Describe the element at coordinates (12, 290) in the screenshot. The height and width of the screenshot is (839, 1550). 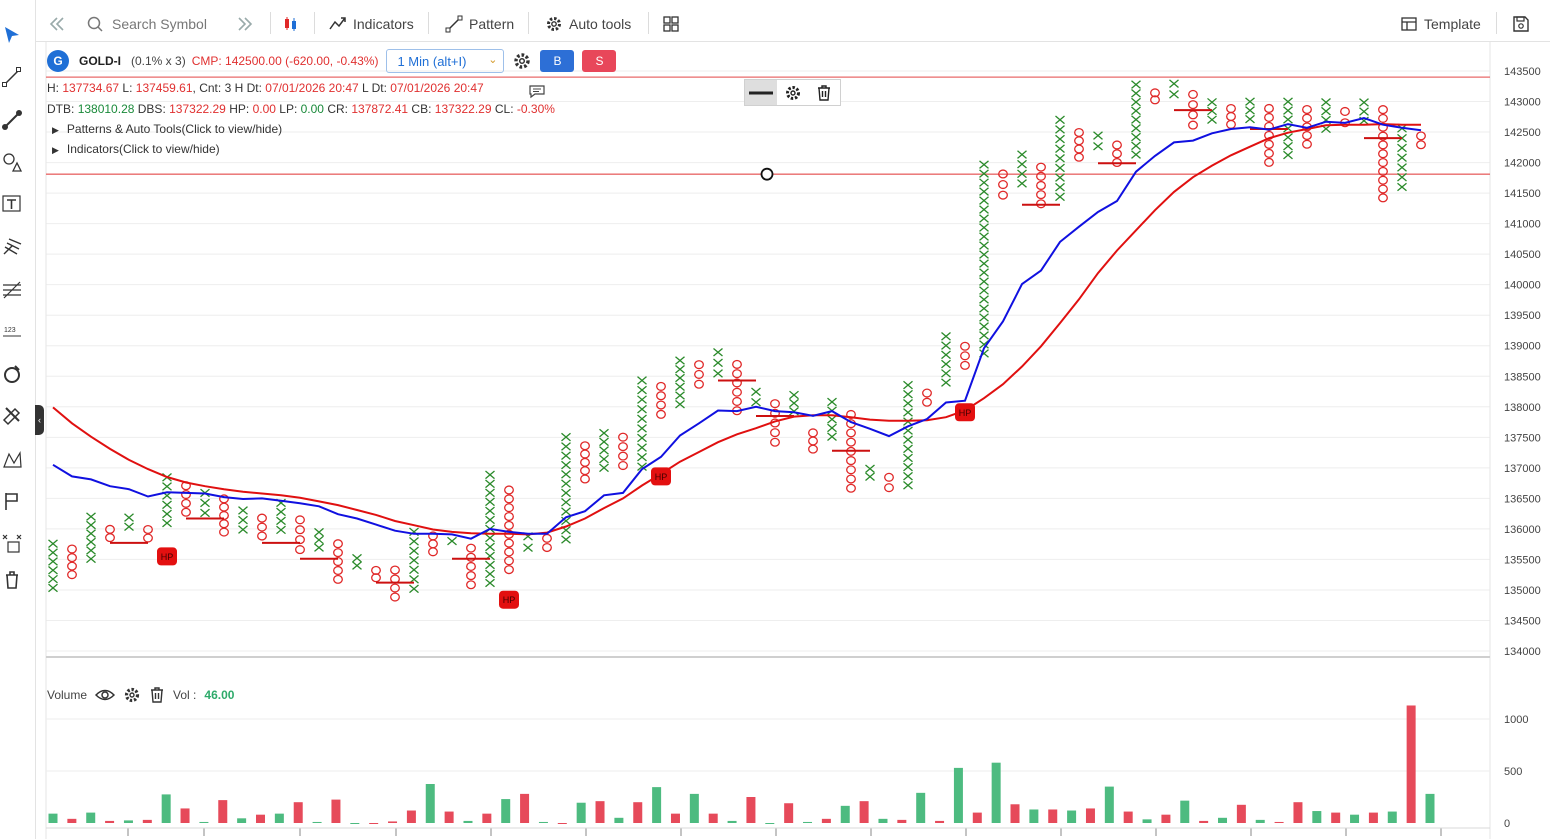
I see `fibonacci-icon` at that location.